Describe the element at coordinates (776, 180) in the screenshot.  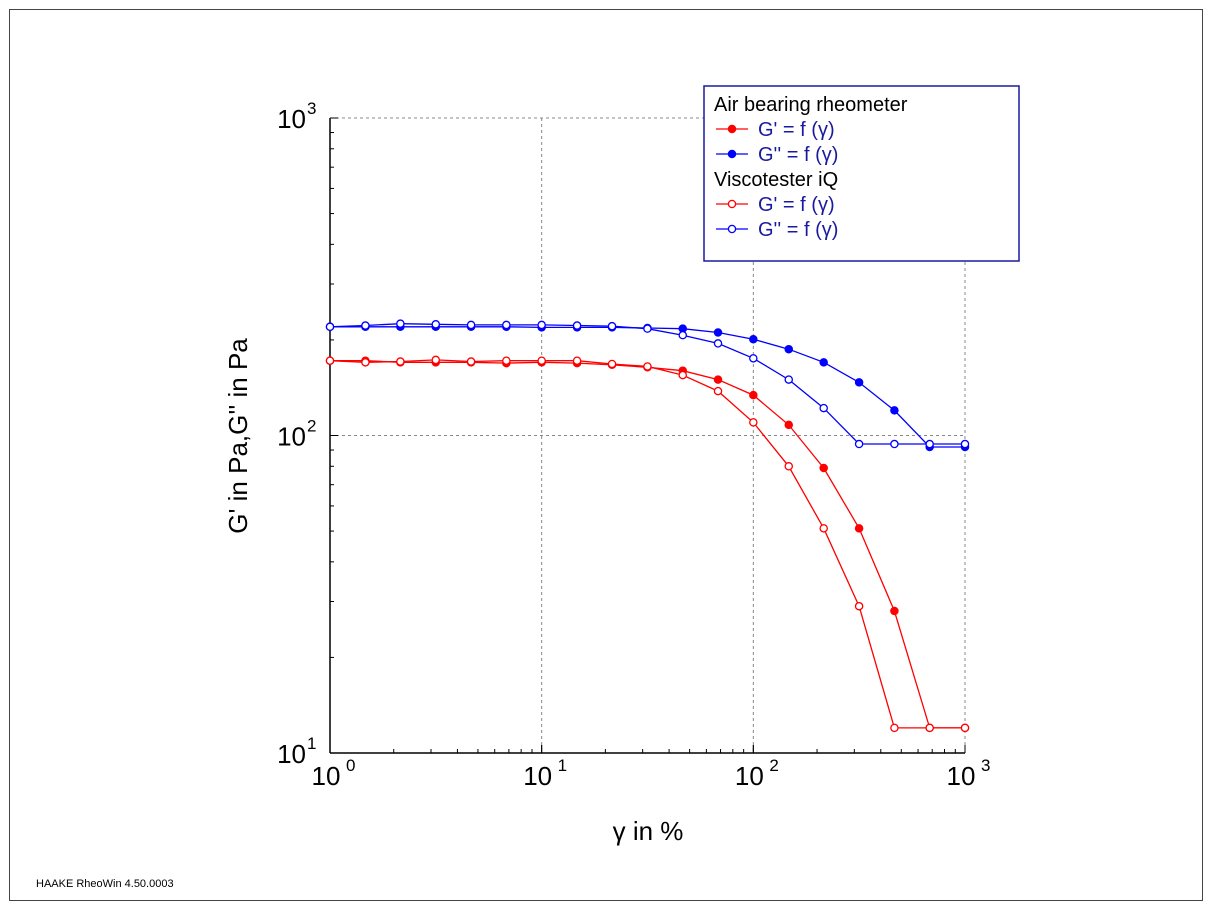
I see `legend-group-title: Viscotester iQ` at that location.